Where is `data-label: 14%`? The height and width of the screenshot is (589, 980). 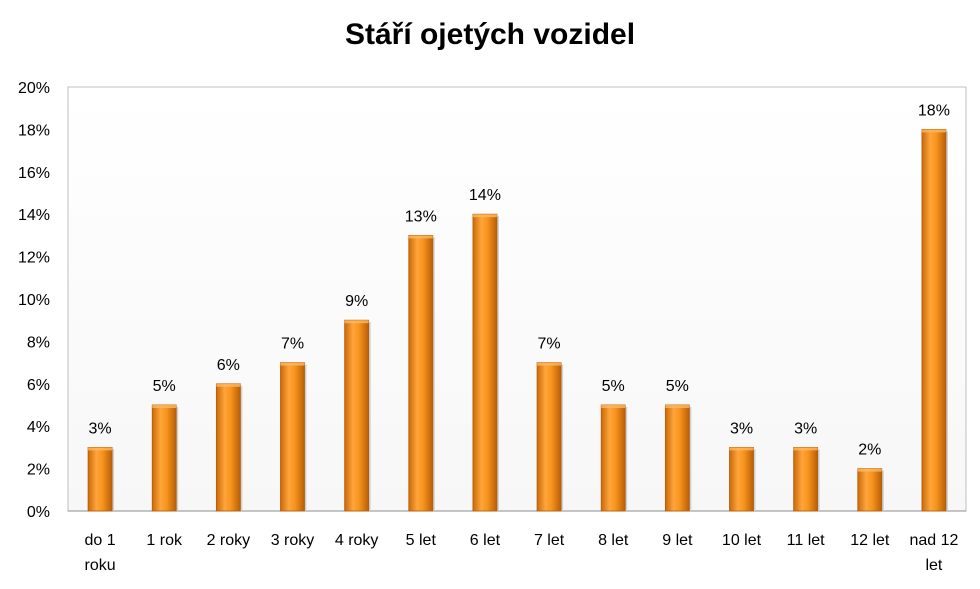 data-label: 14% is located at coordinates (485, 195).